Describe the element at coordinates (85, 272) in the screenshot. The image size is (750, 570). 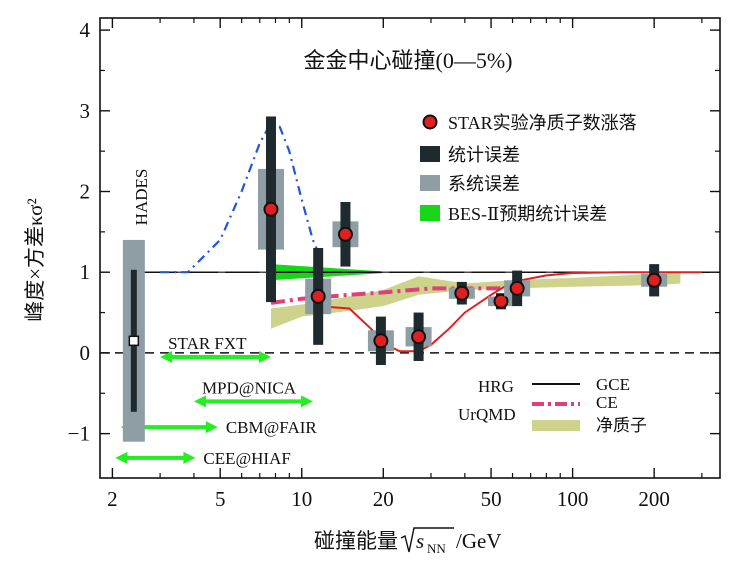
I see `y-tick-label-2: 1` at that location.